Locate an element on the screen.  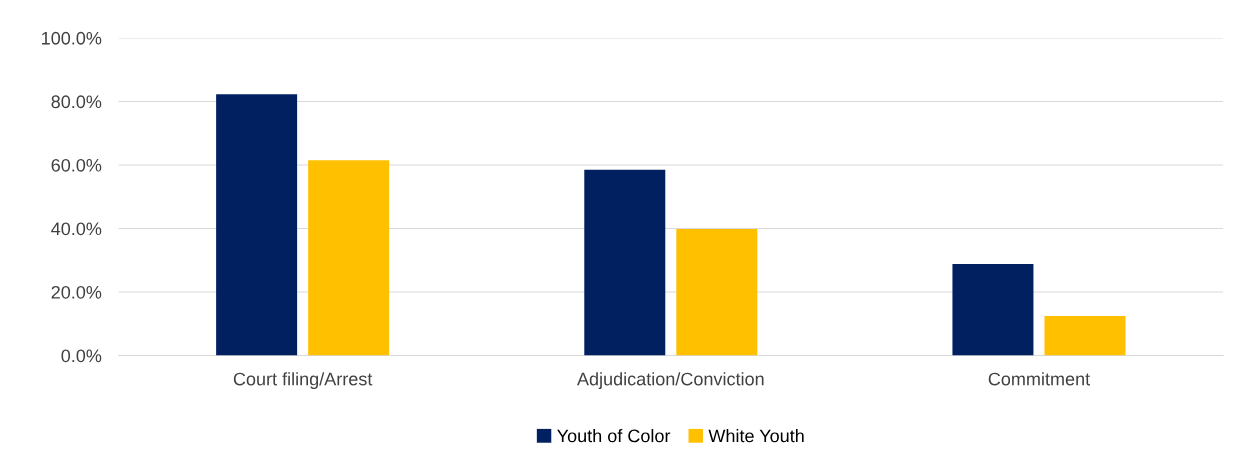
x-tick-label: Commitment is located at coordinates (1039, 379).